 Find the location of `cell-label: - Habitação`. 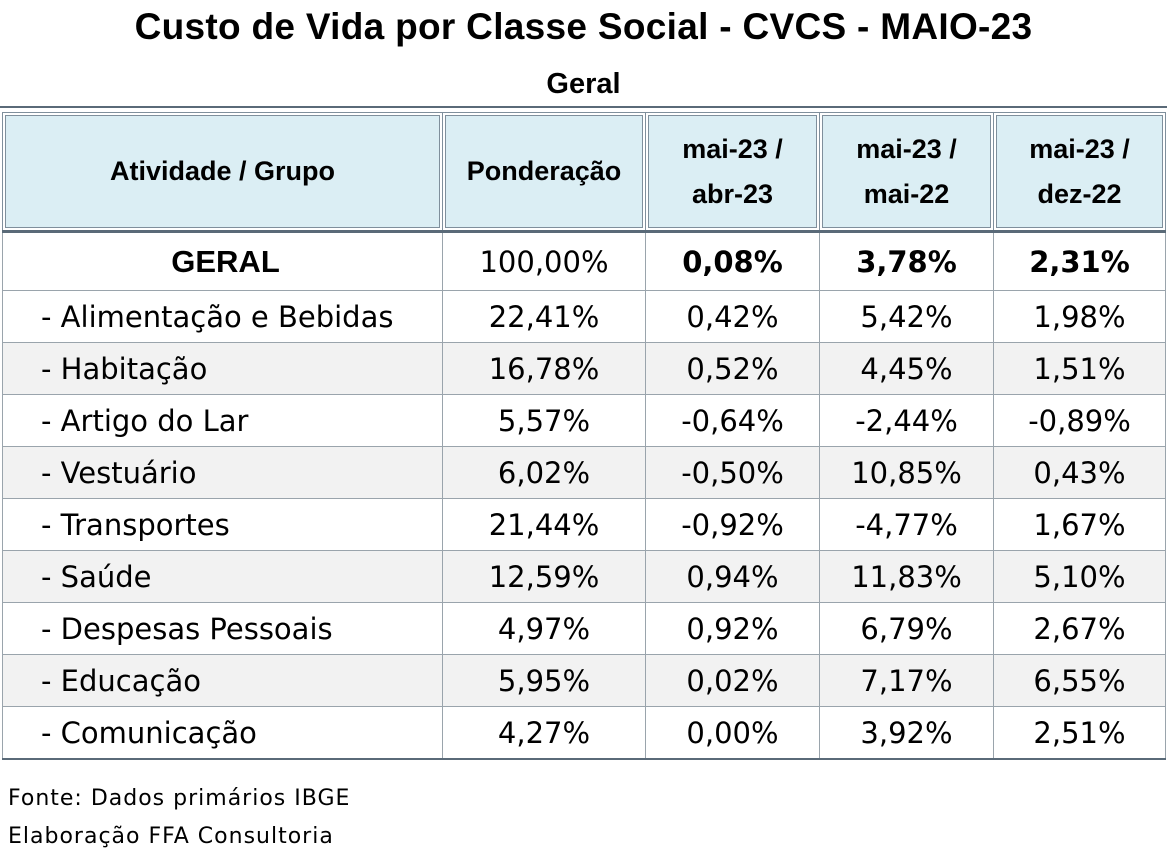

cell-label: - Habitação is located at coordinates (222, 368).